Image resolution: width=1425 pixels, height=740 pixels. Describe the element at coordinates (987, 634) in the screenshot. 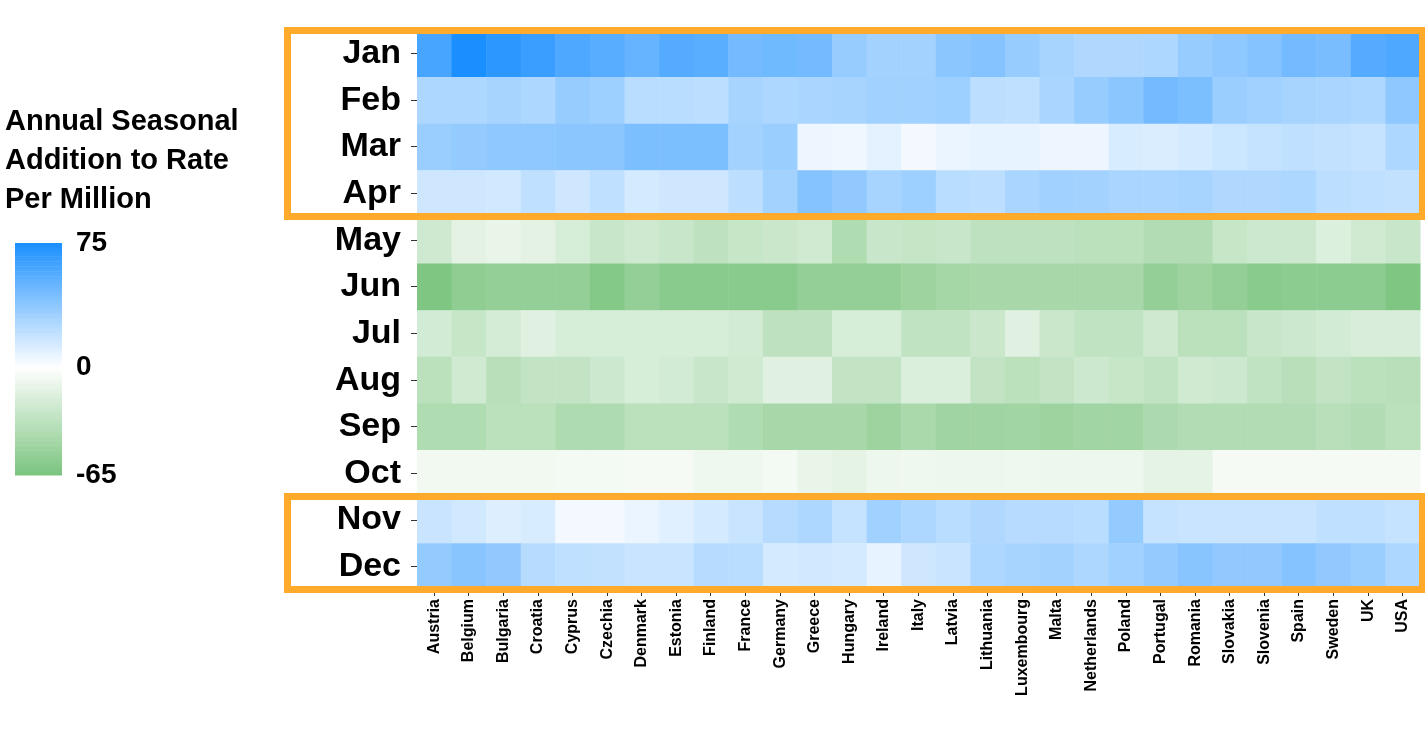

I see `x-tick-label: Lithuania` at that location.